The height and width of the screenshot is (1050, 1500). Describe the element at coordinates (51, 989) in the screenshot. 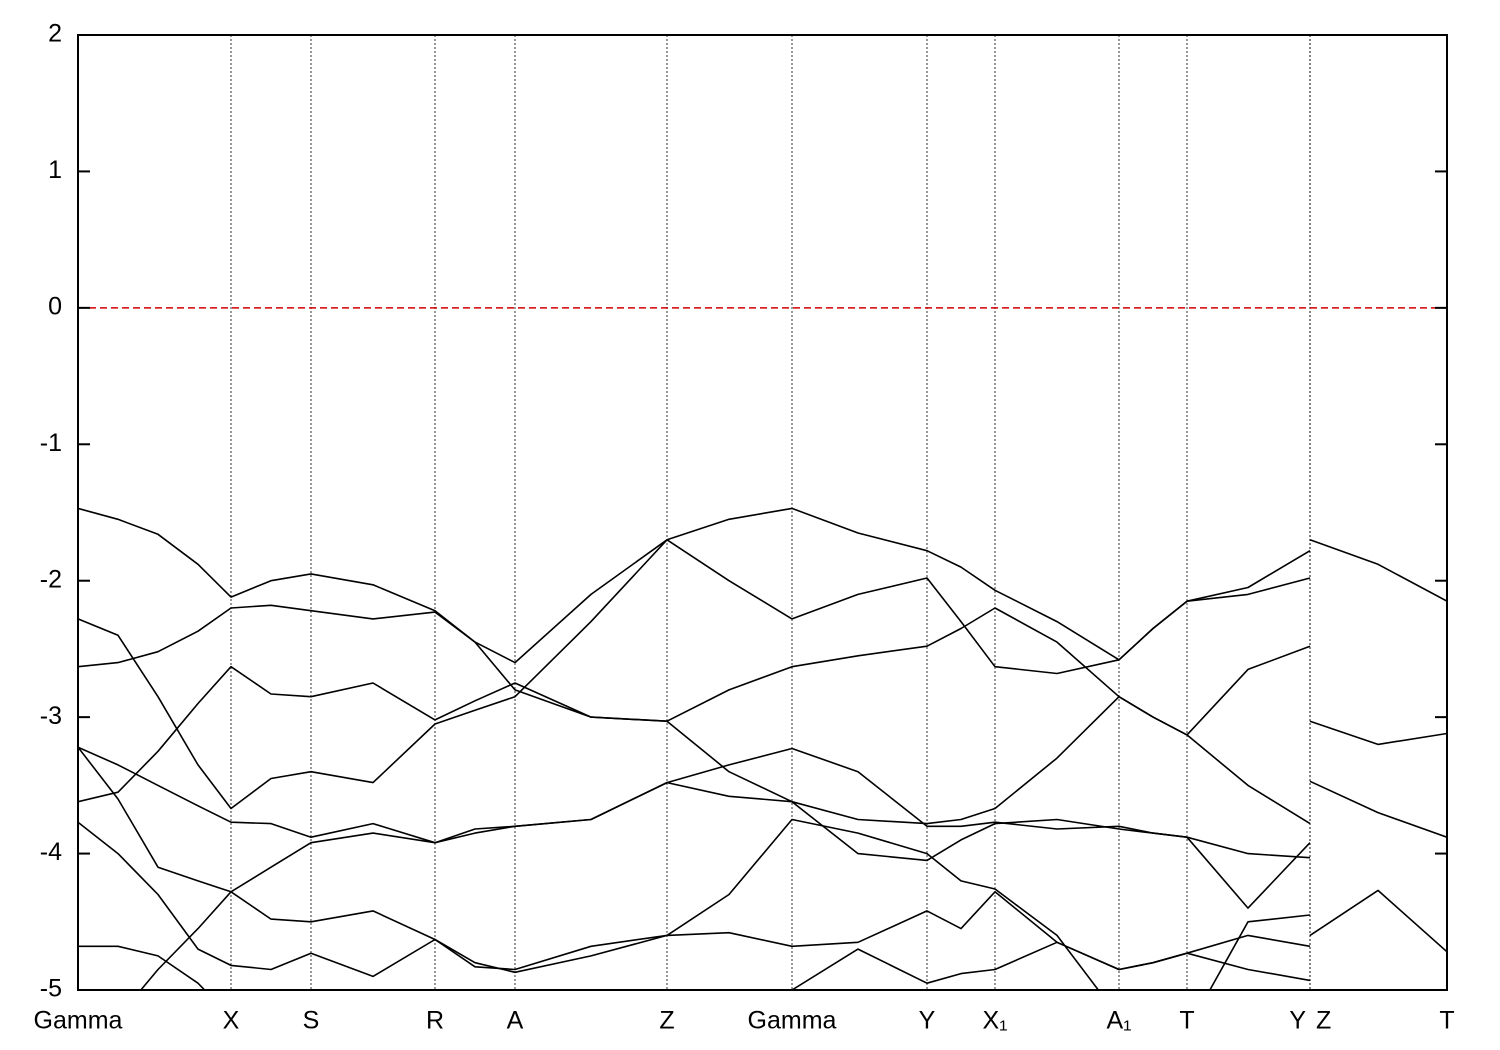

I see `y-tick-label: -5` at that location.